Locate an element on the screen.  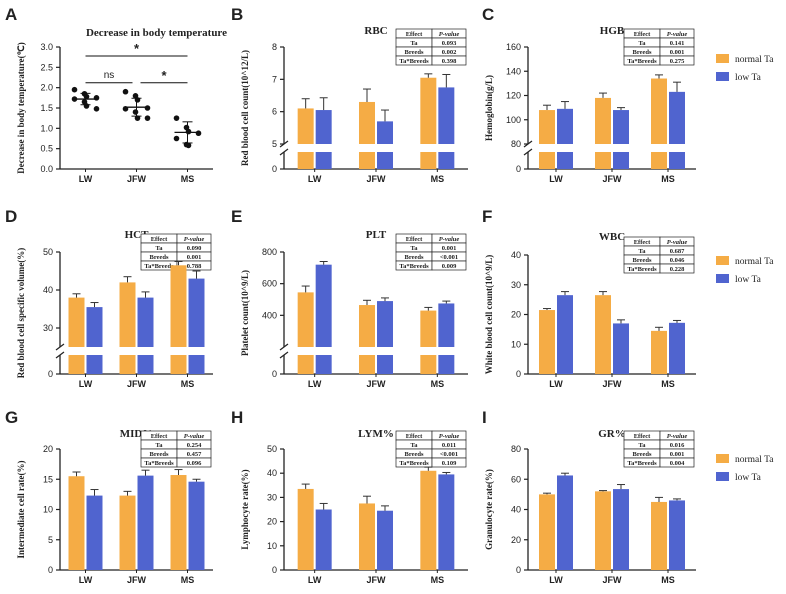
panel-letter: B is located at coordinates (237, 14).